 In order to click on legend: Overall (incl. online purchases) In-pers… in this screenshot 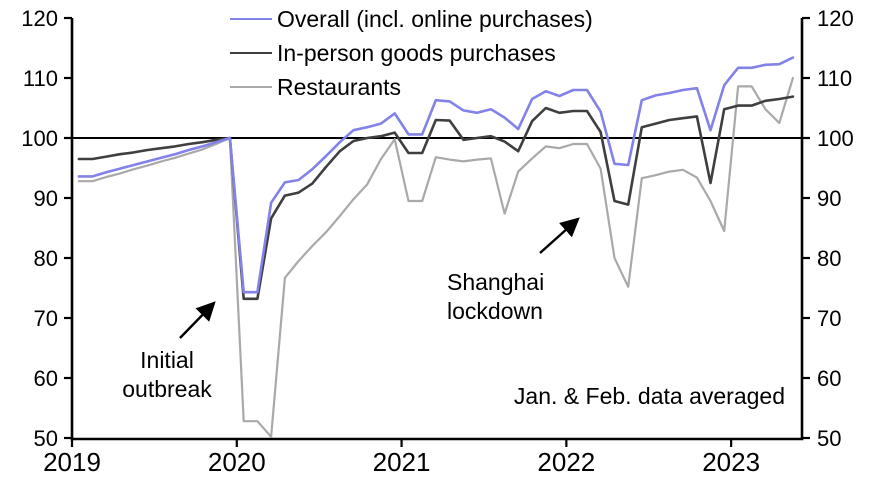, I will do `click(411, 53)`.